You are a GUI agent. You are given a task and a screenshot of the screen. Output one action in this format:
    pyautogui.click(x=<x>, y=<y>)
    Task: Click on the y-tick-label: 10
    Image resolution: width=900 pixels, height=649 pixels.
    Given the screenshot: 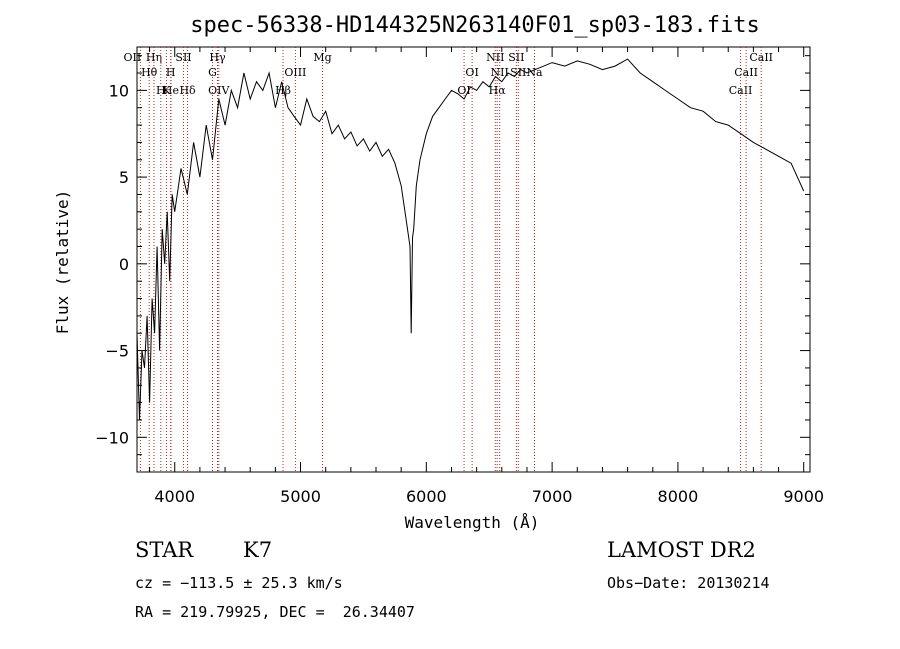 What is the action you would take?
    pyautogui.click(x=119, y=90)
    